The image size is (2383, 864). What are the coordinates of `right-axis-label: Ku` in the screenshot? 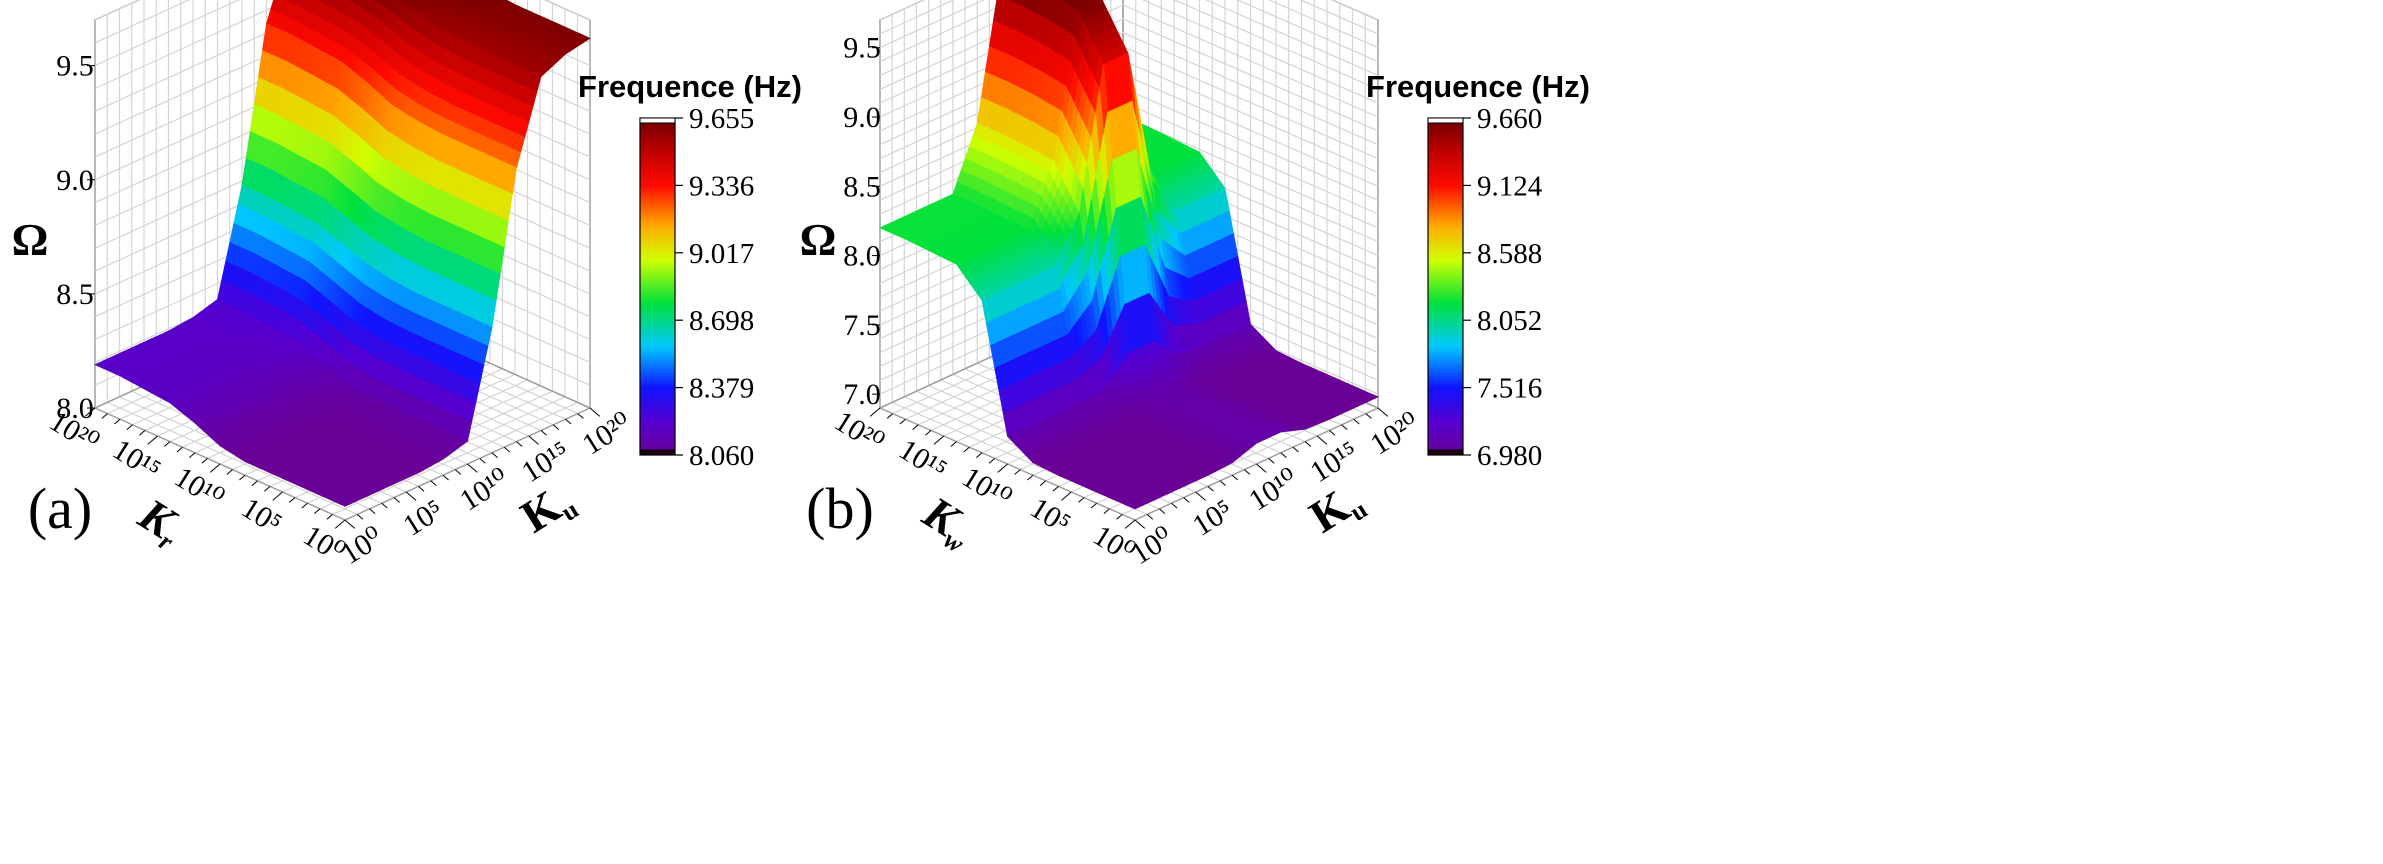 It's located at (548, 508).